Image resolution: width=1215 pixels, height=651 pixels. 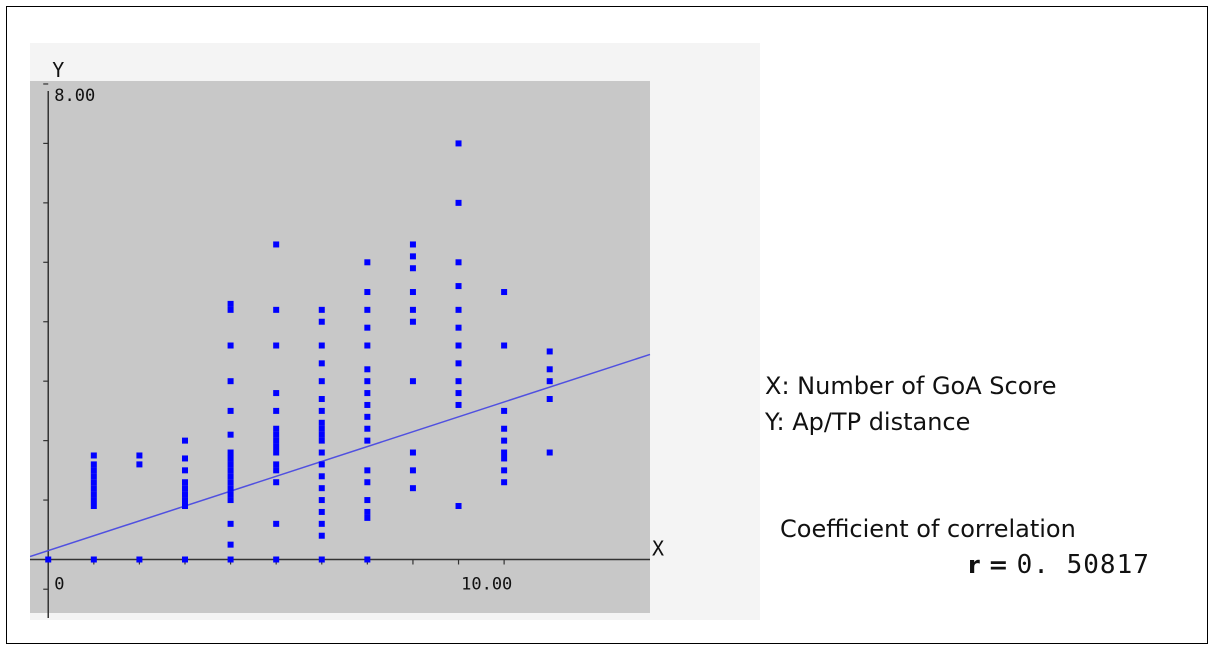 What do you see at coordinates (74, 96) in the screenshot?
I see `y-tick-label-top: 8.00` at bounding box center [74, 96].